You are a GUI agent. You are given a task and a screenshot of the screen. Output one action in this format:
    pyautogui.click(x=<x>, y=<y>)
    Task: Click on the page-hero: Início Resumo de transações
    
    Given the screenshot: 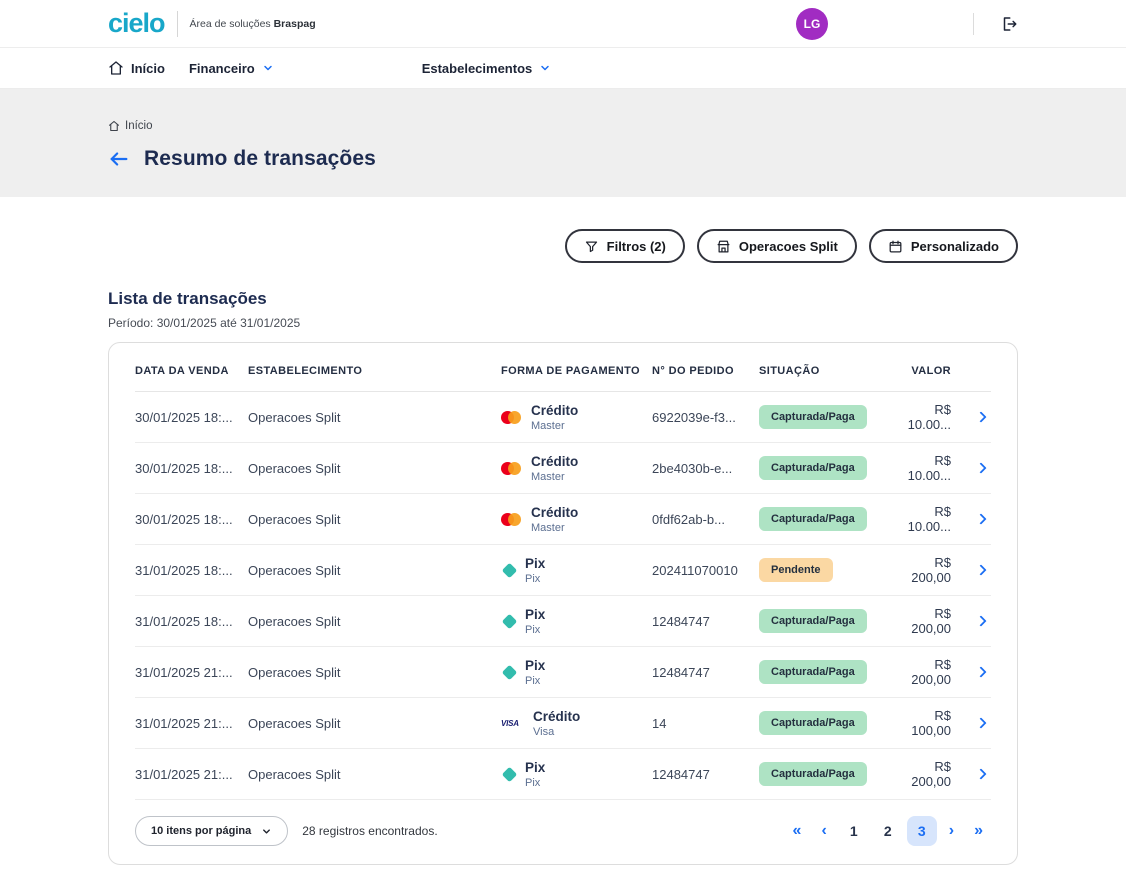 What is the action you would take?
    pyautogui.click(x=563, y=143)
    